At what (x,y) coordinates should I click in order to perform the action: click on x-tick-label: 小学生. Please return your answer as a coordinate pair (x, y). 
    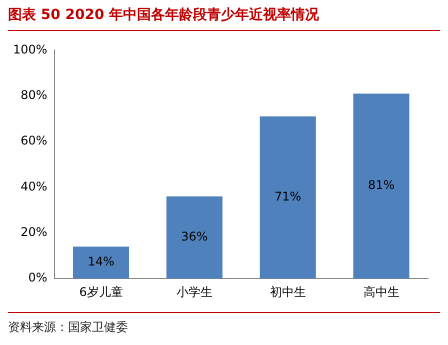
    Looking at the image, I should click on (194, 291).